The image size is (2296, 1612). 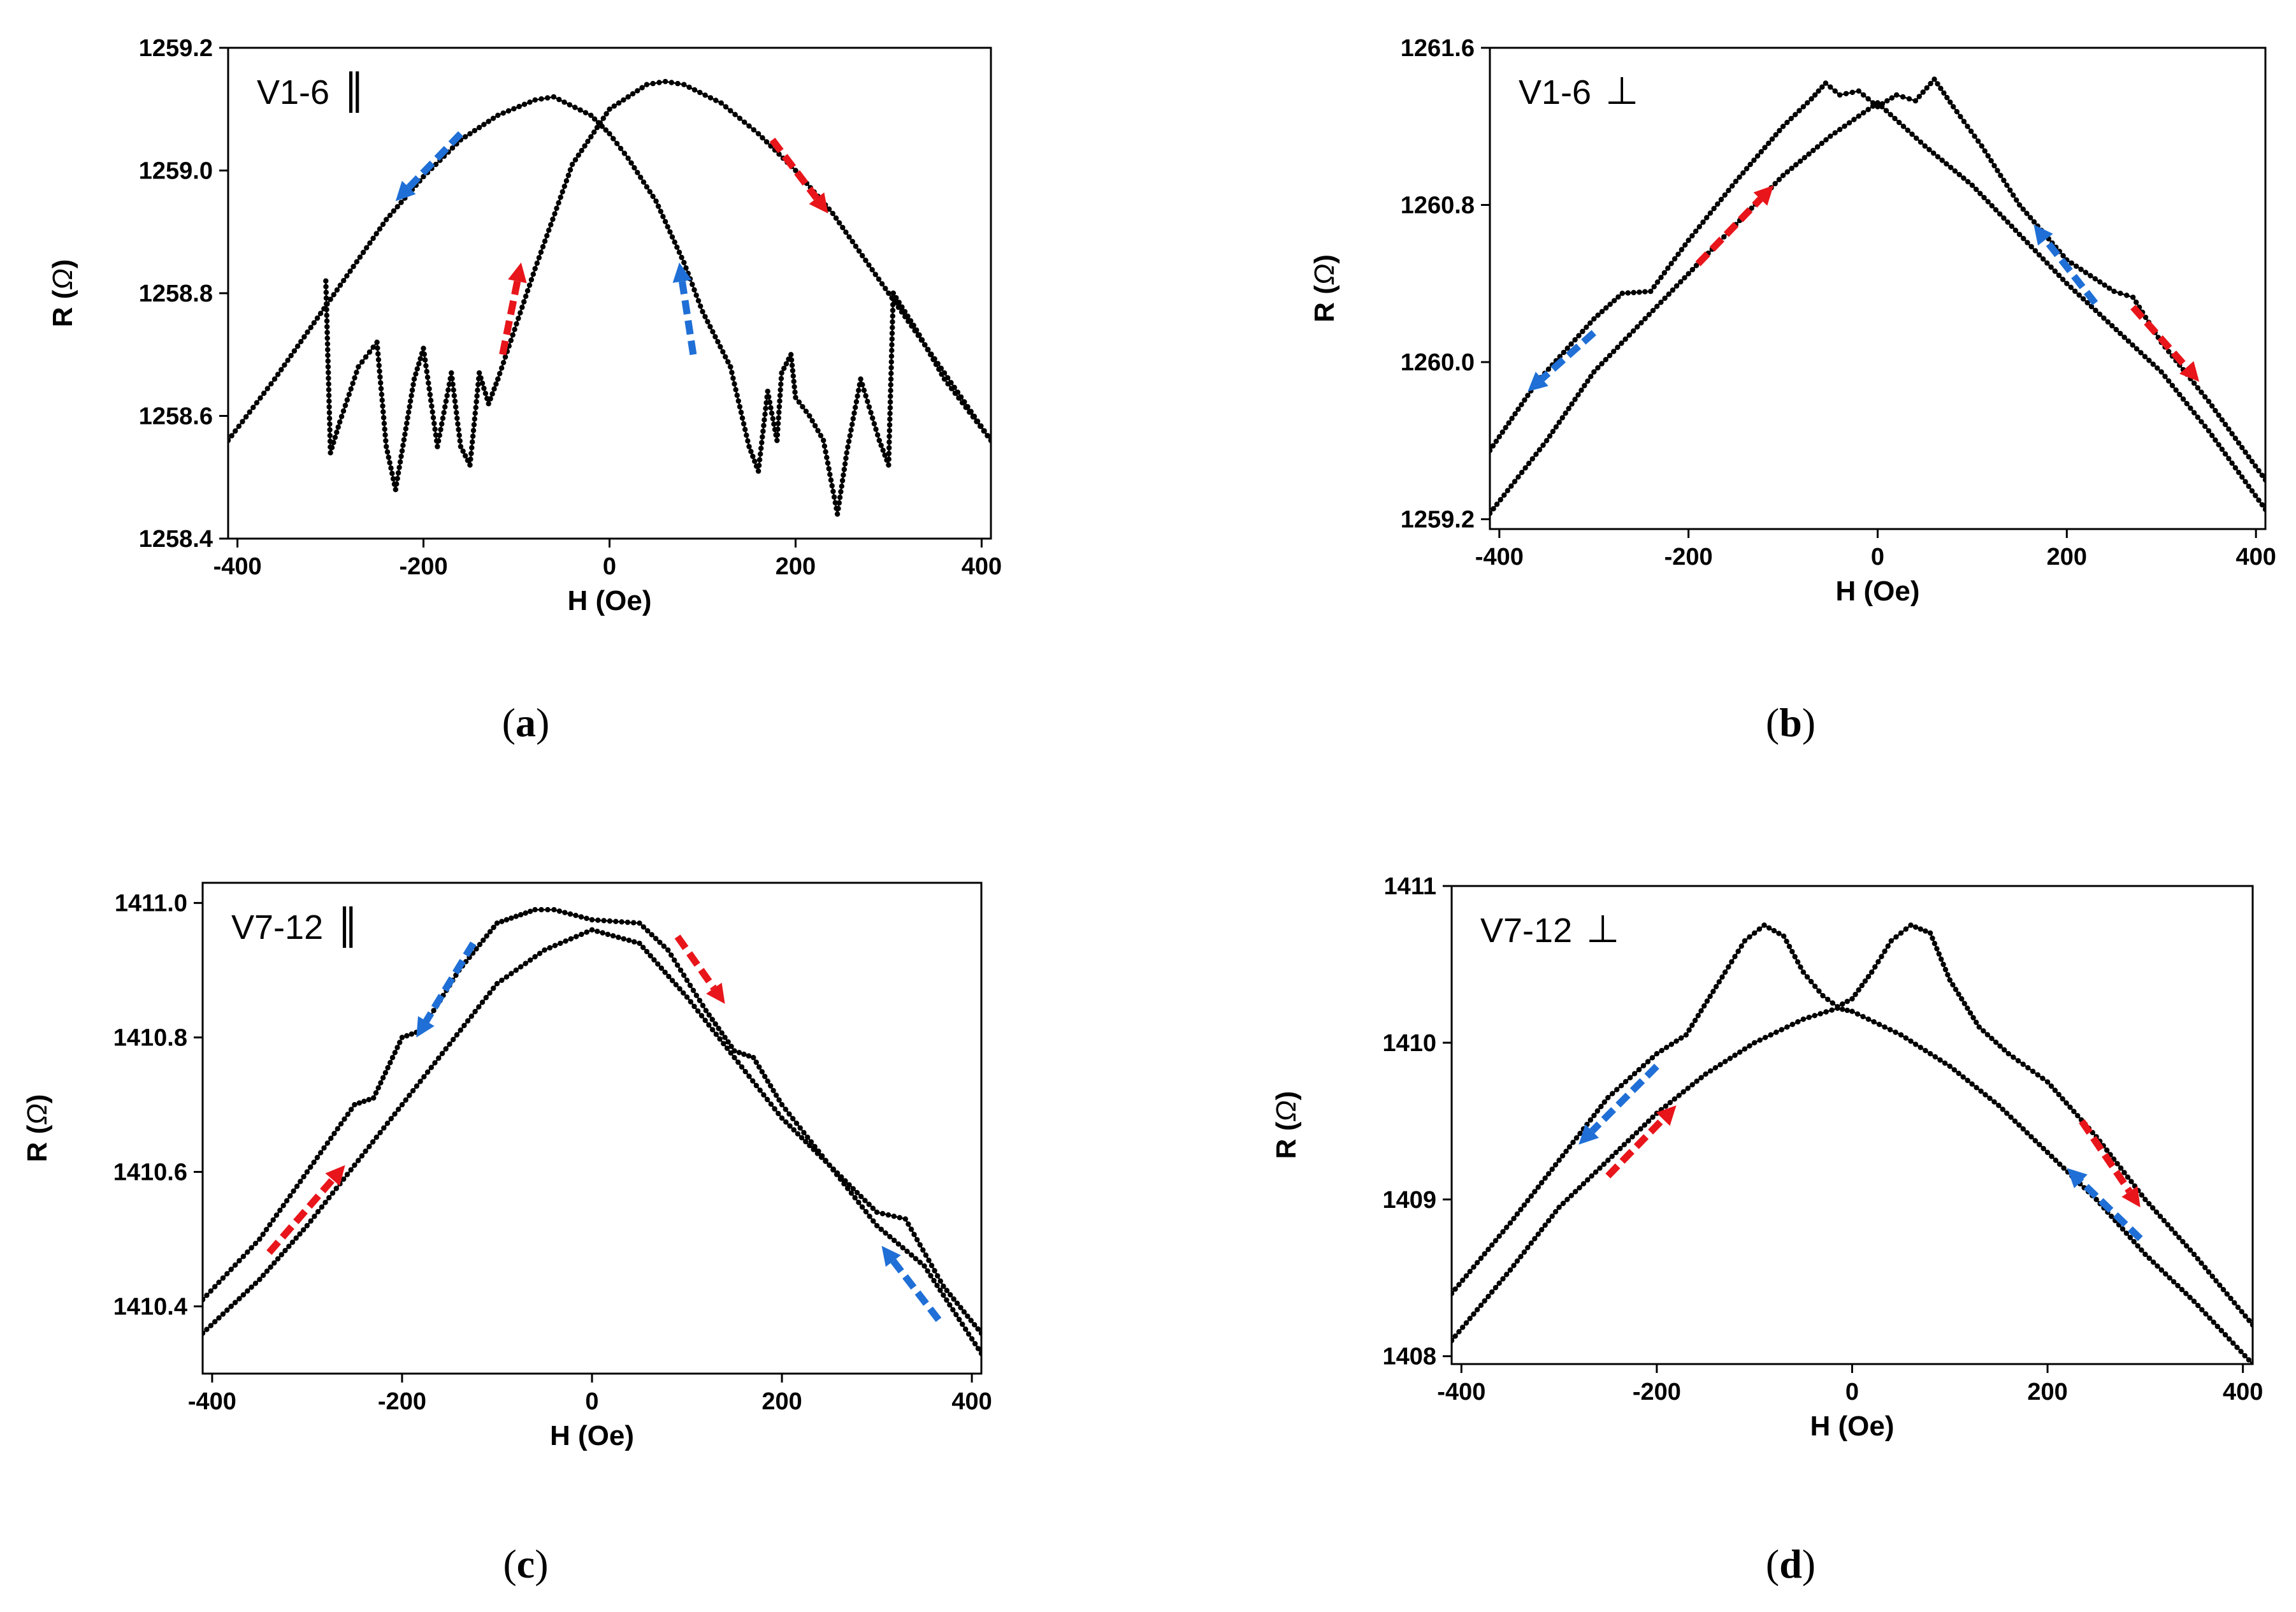 What do you see at coordinates (151, 903) in the screenshot?
I see `y-tick-label: 1411.0` at bounding box center [151, 903].